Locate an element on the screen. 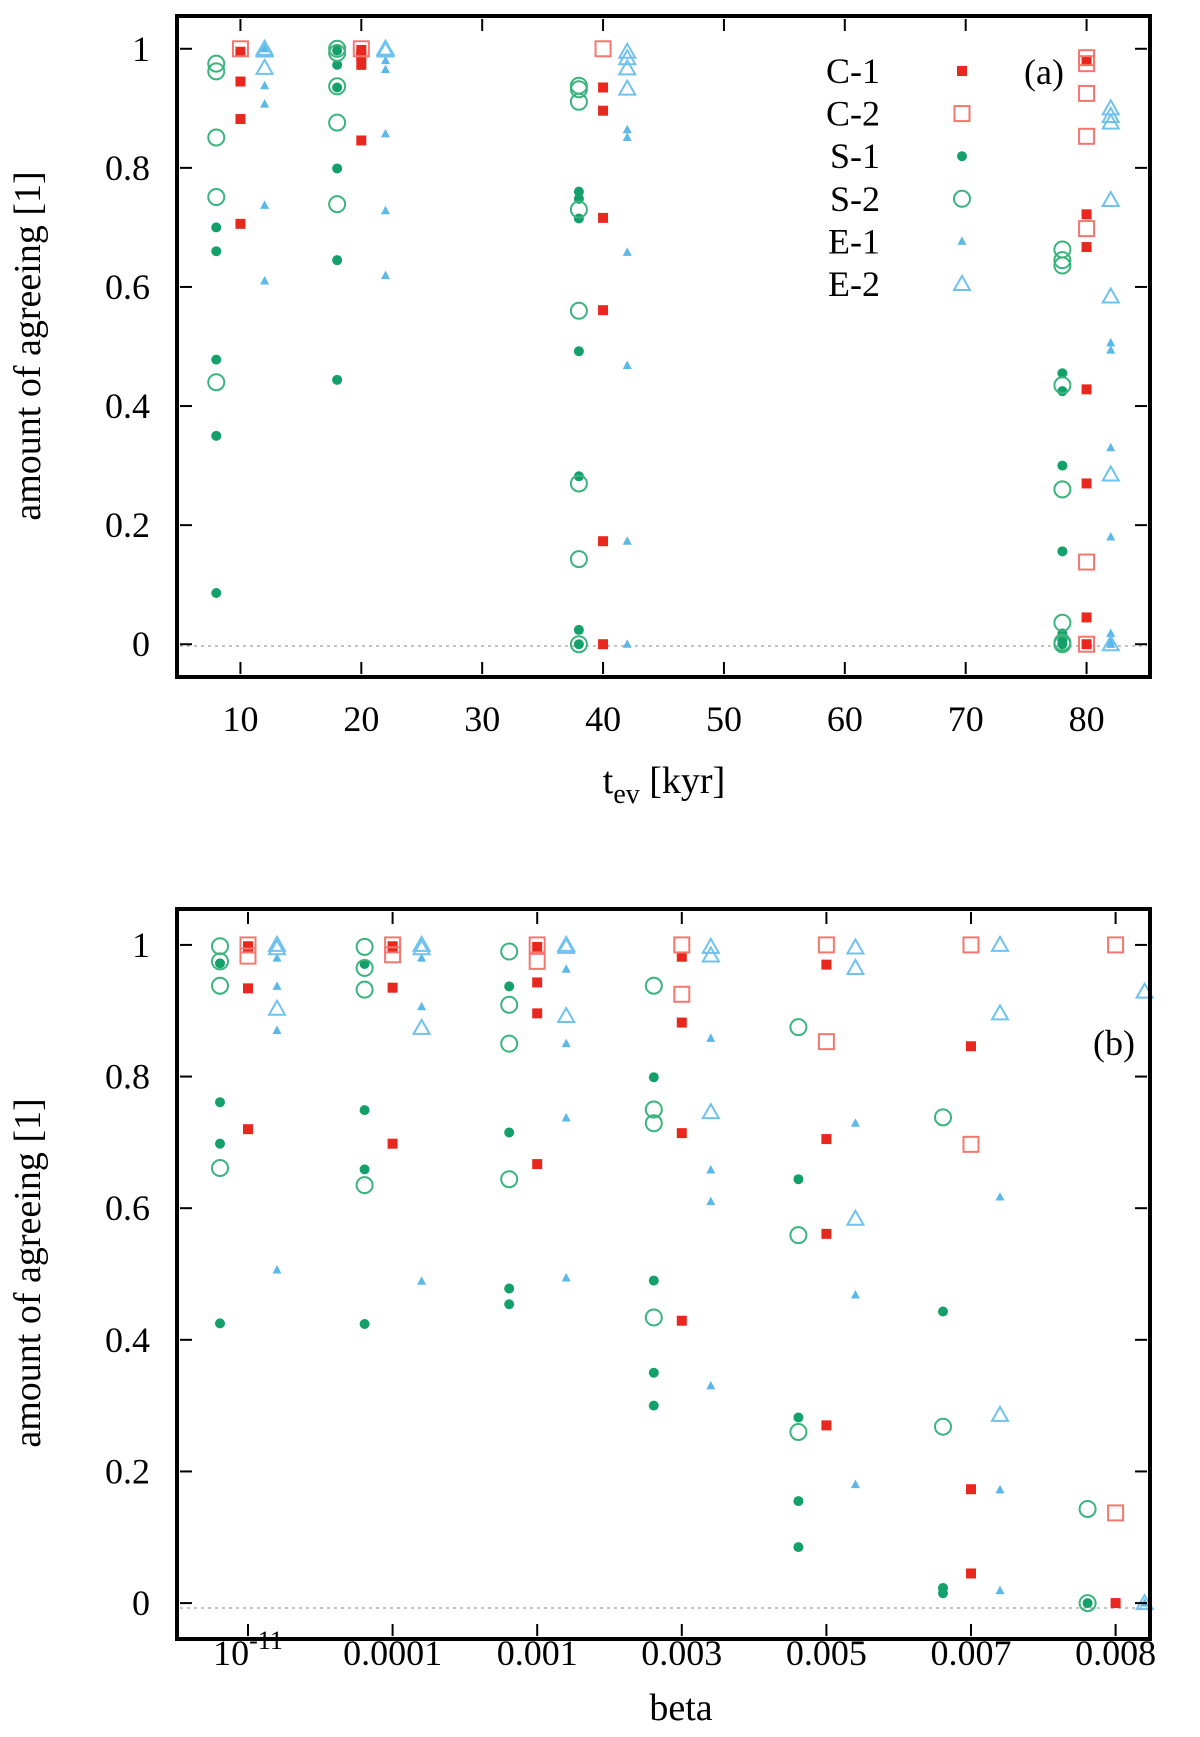 This screenshot has height=1737, width=1200. x-axis-label-a: tev [kyr] is located at coordinates (664, 785).